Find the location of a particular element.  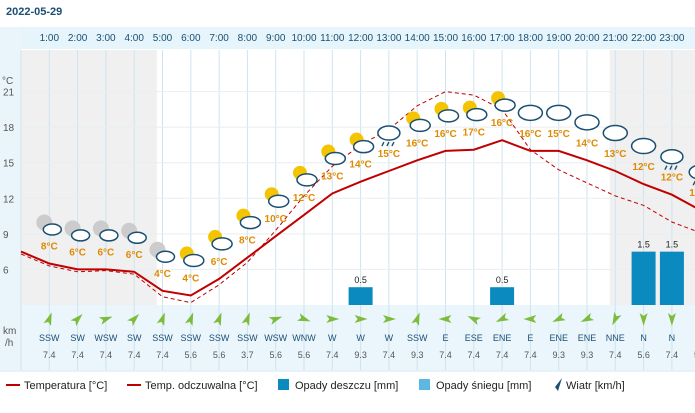

y-tick-label: 15 is located at coordinates (9, 164).